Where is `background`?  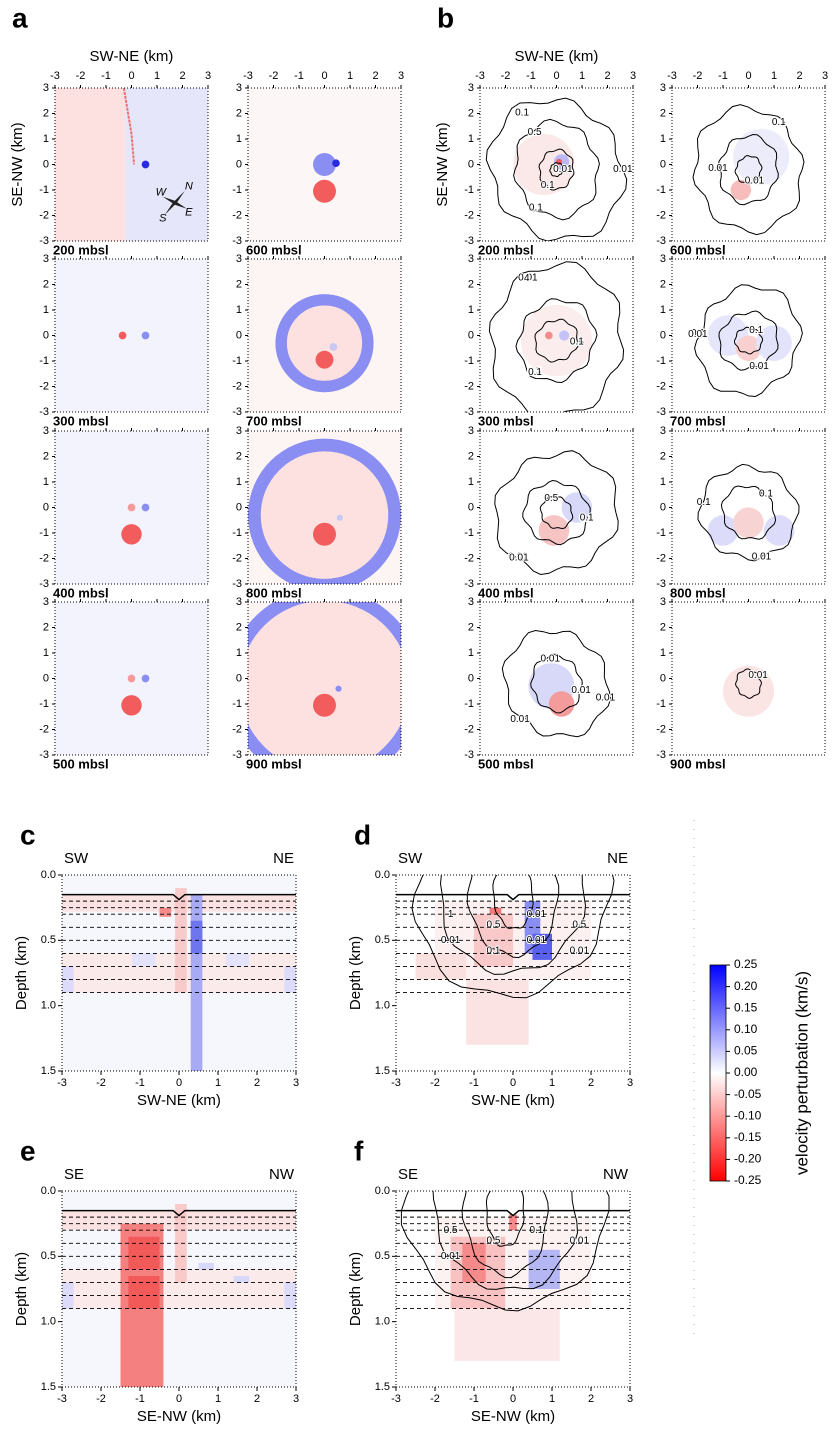 background is located at coordinates (131, 335).